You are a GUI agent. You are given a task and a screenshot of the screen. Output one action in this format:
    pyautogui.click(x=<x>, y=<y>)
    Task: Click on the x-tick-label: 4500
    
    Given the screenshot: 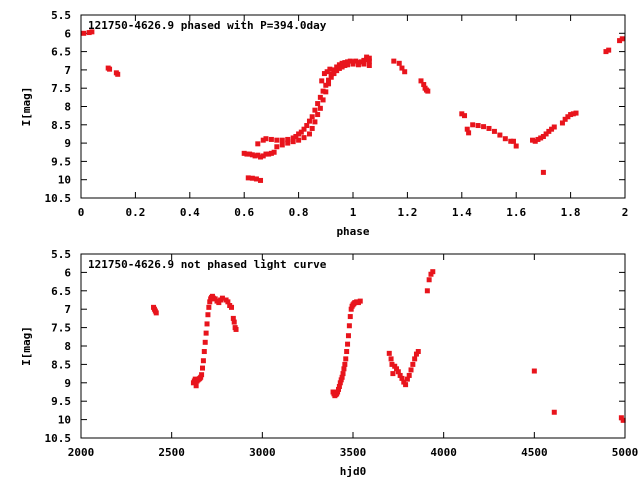 What is the action you would take?
    pyautogui.click(x=534, y=452)
    